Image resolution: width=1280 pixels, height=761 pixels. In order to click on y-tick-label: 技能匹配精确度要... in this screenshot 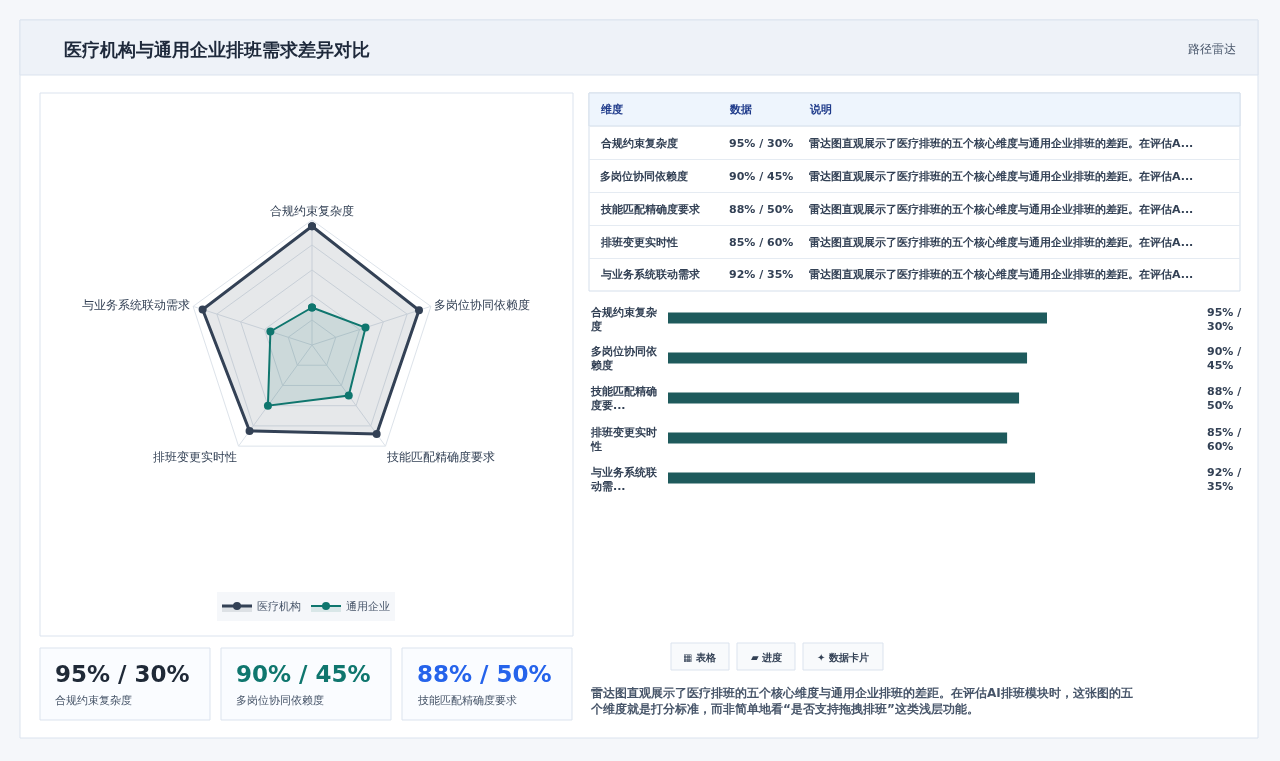, I will do `click(623, 399)`.